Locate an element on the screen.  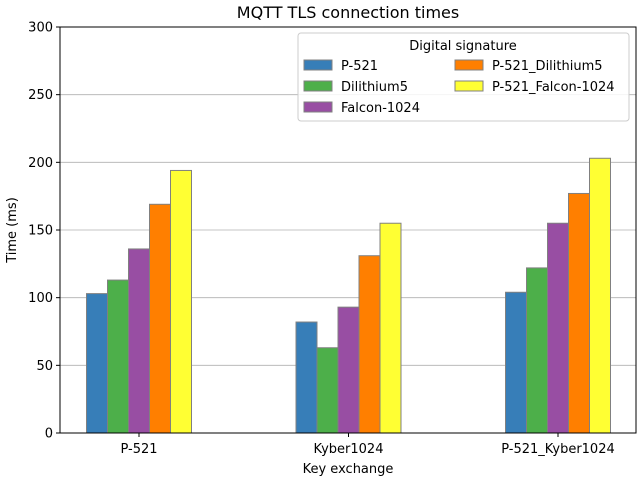
y-tick-label: 50 is located at coordinates (44, 366).